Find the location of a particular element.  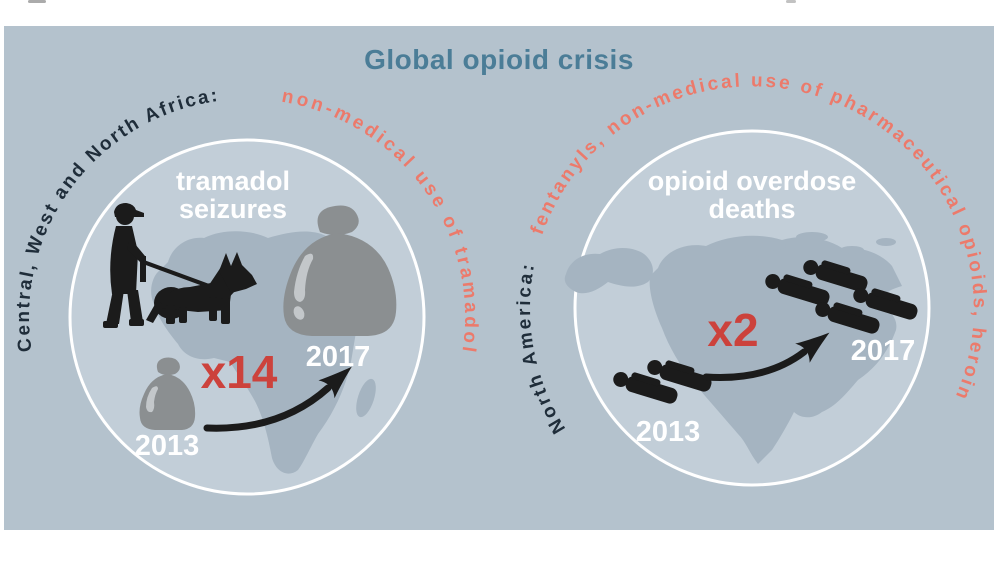

north-america-metric-line2: deaths is located at coordinates (751, 209).